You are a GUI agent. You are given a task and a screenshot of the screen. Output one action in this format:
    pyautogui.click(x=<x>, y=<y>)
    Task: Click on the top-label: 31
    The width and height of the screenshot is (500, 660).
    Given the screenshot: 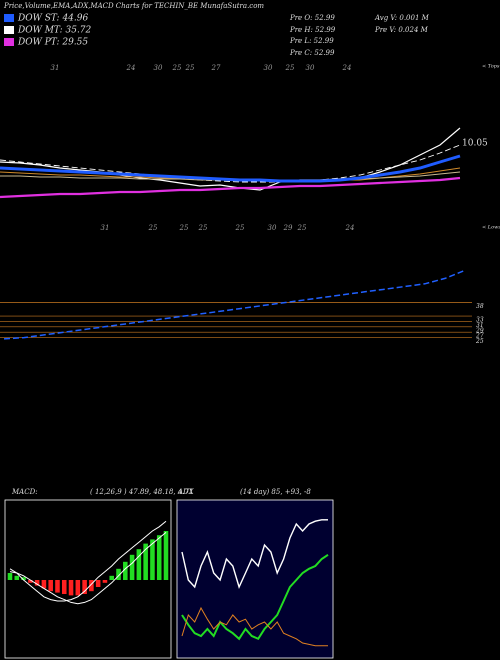 What is the action you would take?
    pyautogui.click(x=55, y=68)
    